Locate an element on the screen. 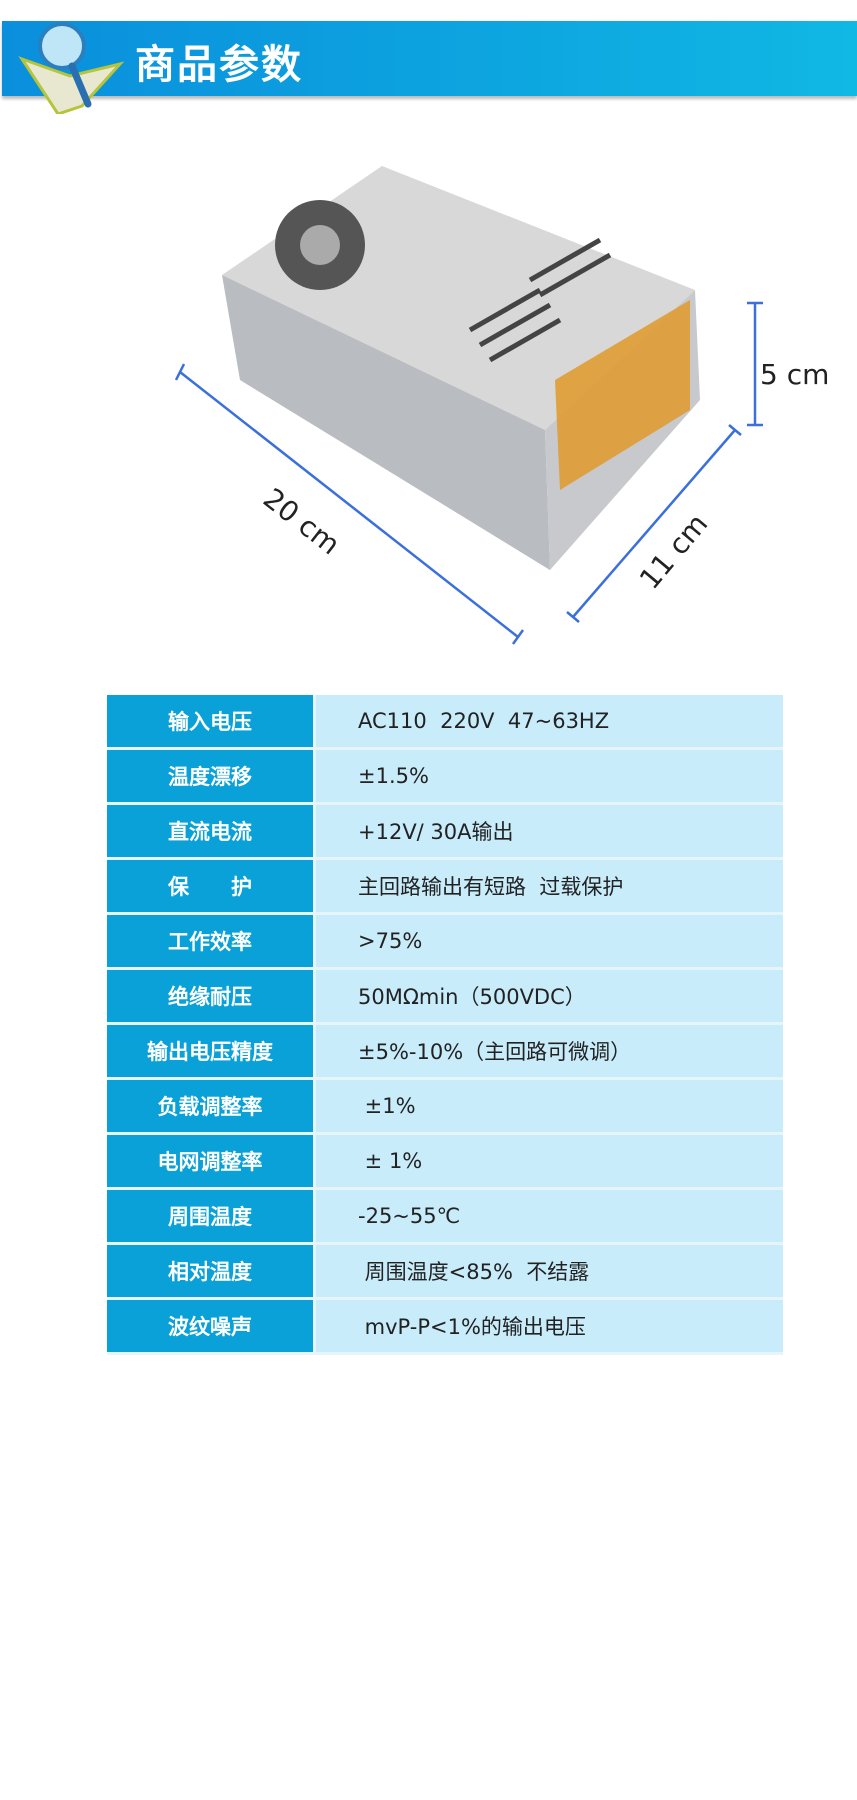 The width and height of the screenshot is (857, 1800). spec-row: 负载调整率 ±1% is located at coordinates (445, 1106).